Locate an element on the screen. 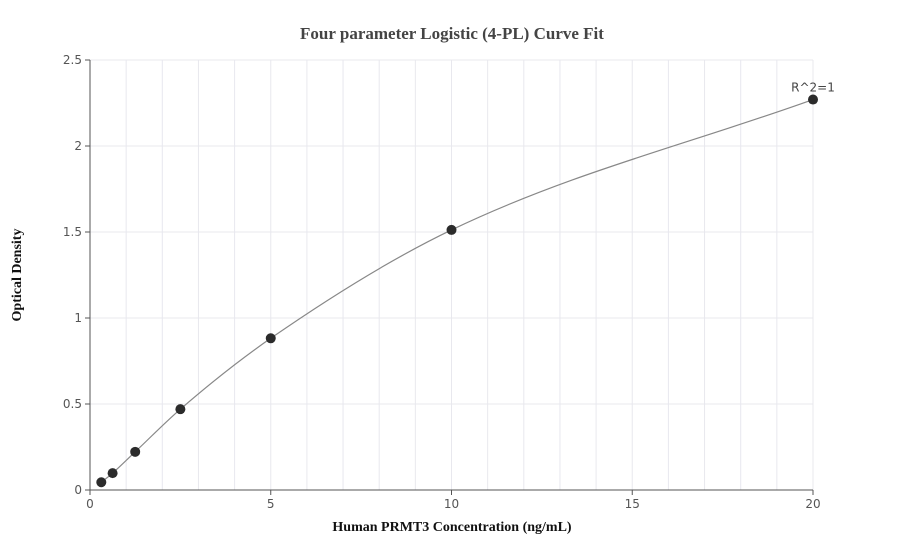 The width and height of the screenshot is (903, 560). x-tick-label: 15 is located at coordinates (632, 504).